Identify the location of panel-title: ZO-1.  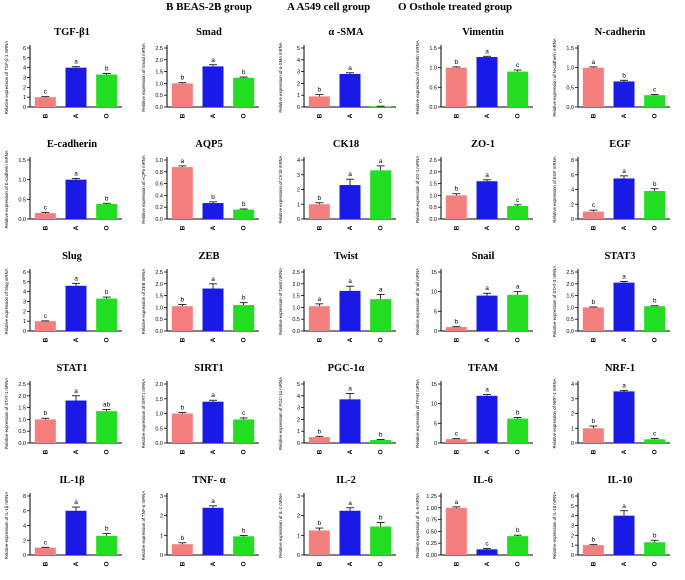
(483, 144).